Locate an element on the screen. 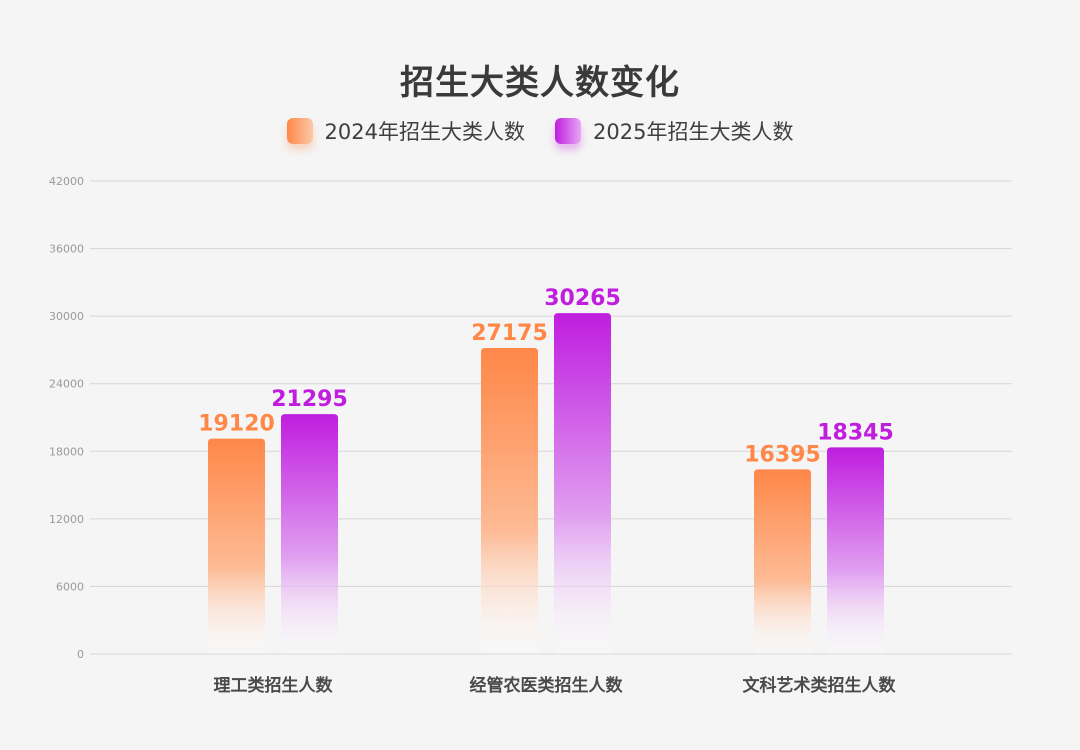 This screenshot has height=750, width=1080. data-label: 27175 is located at coordinates (509, 333).